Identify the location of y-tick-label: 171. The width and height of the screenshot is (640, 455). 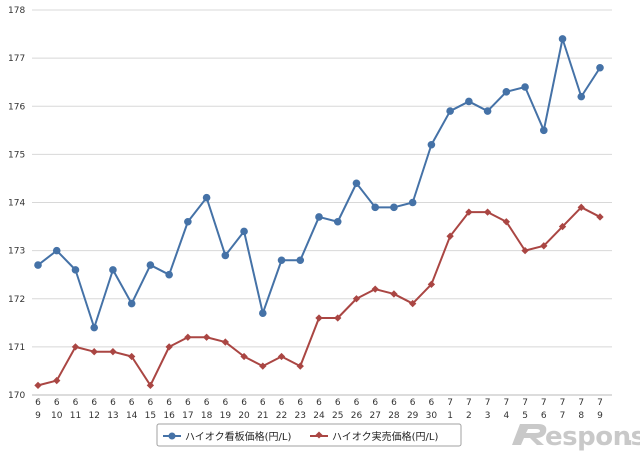
(16, 348).